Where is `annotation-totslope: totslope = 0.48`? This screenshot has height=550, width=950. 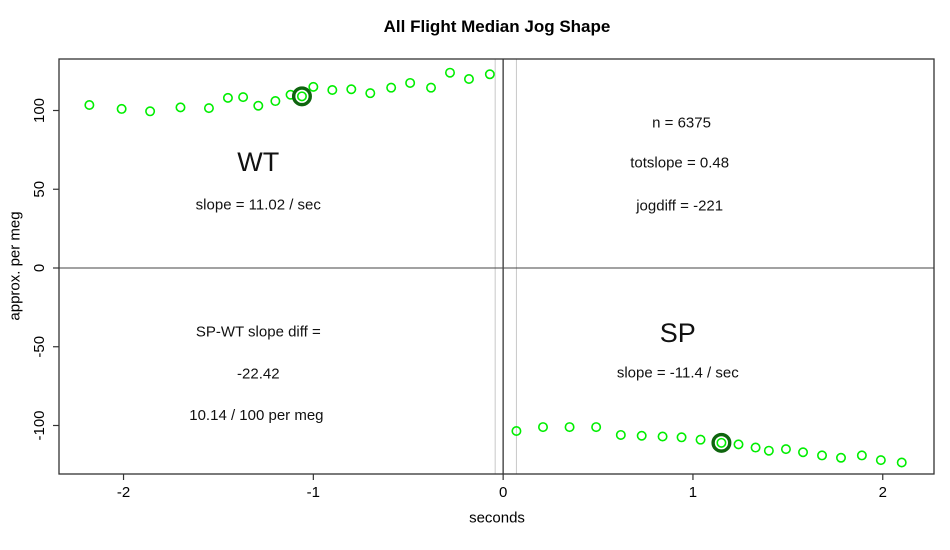 annotation-totslope: totslope = 0.48 is located at coordinates (679, 162).